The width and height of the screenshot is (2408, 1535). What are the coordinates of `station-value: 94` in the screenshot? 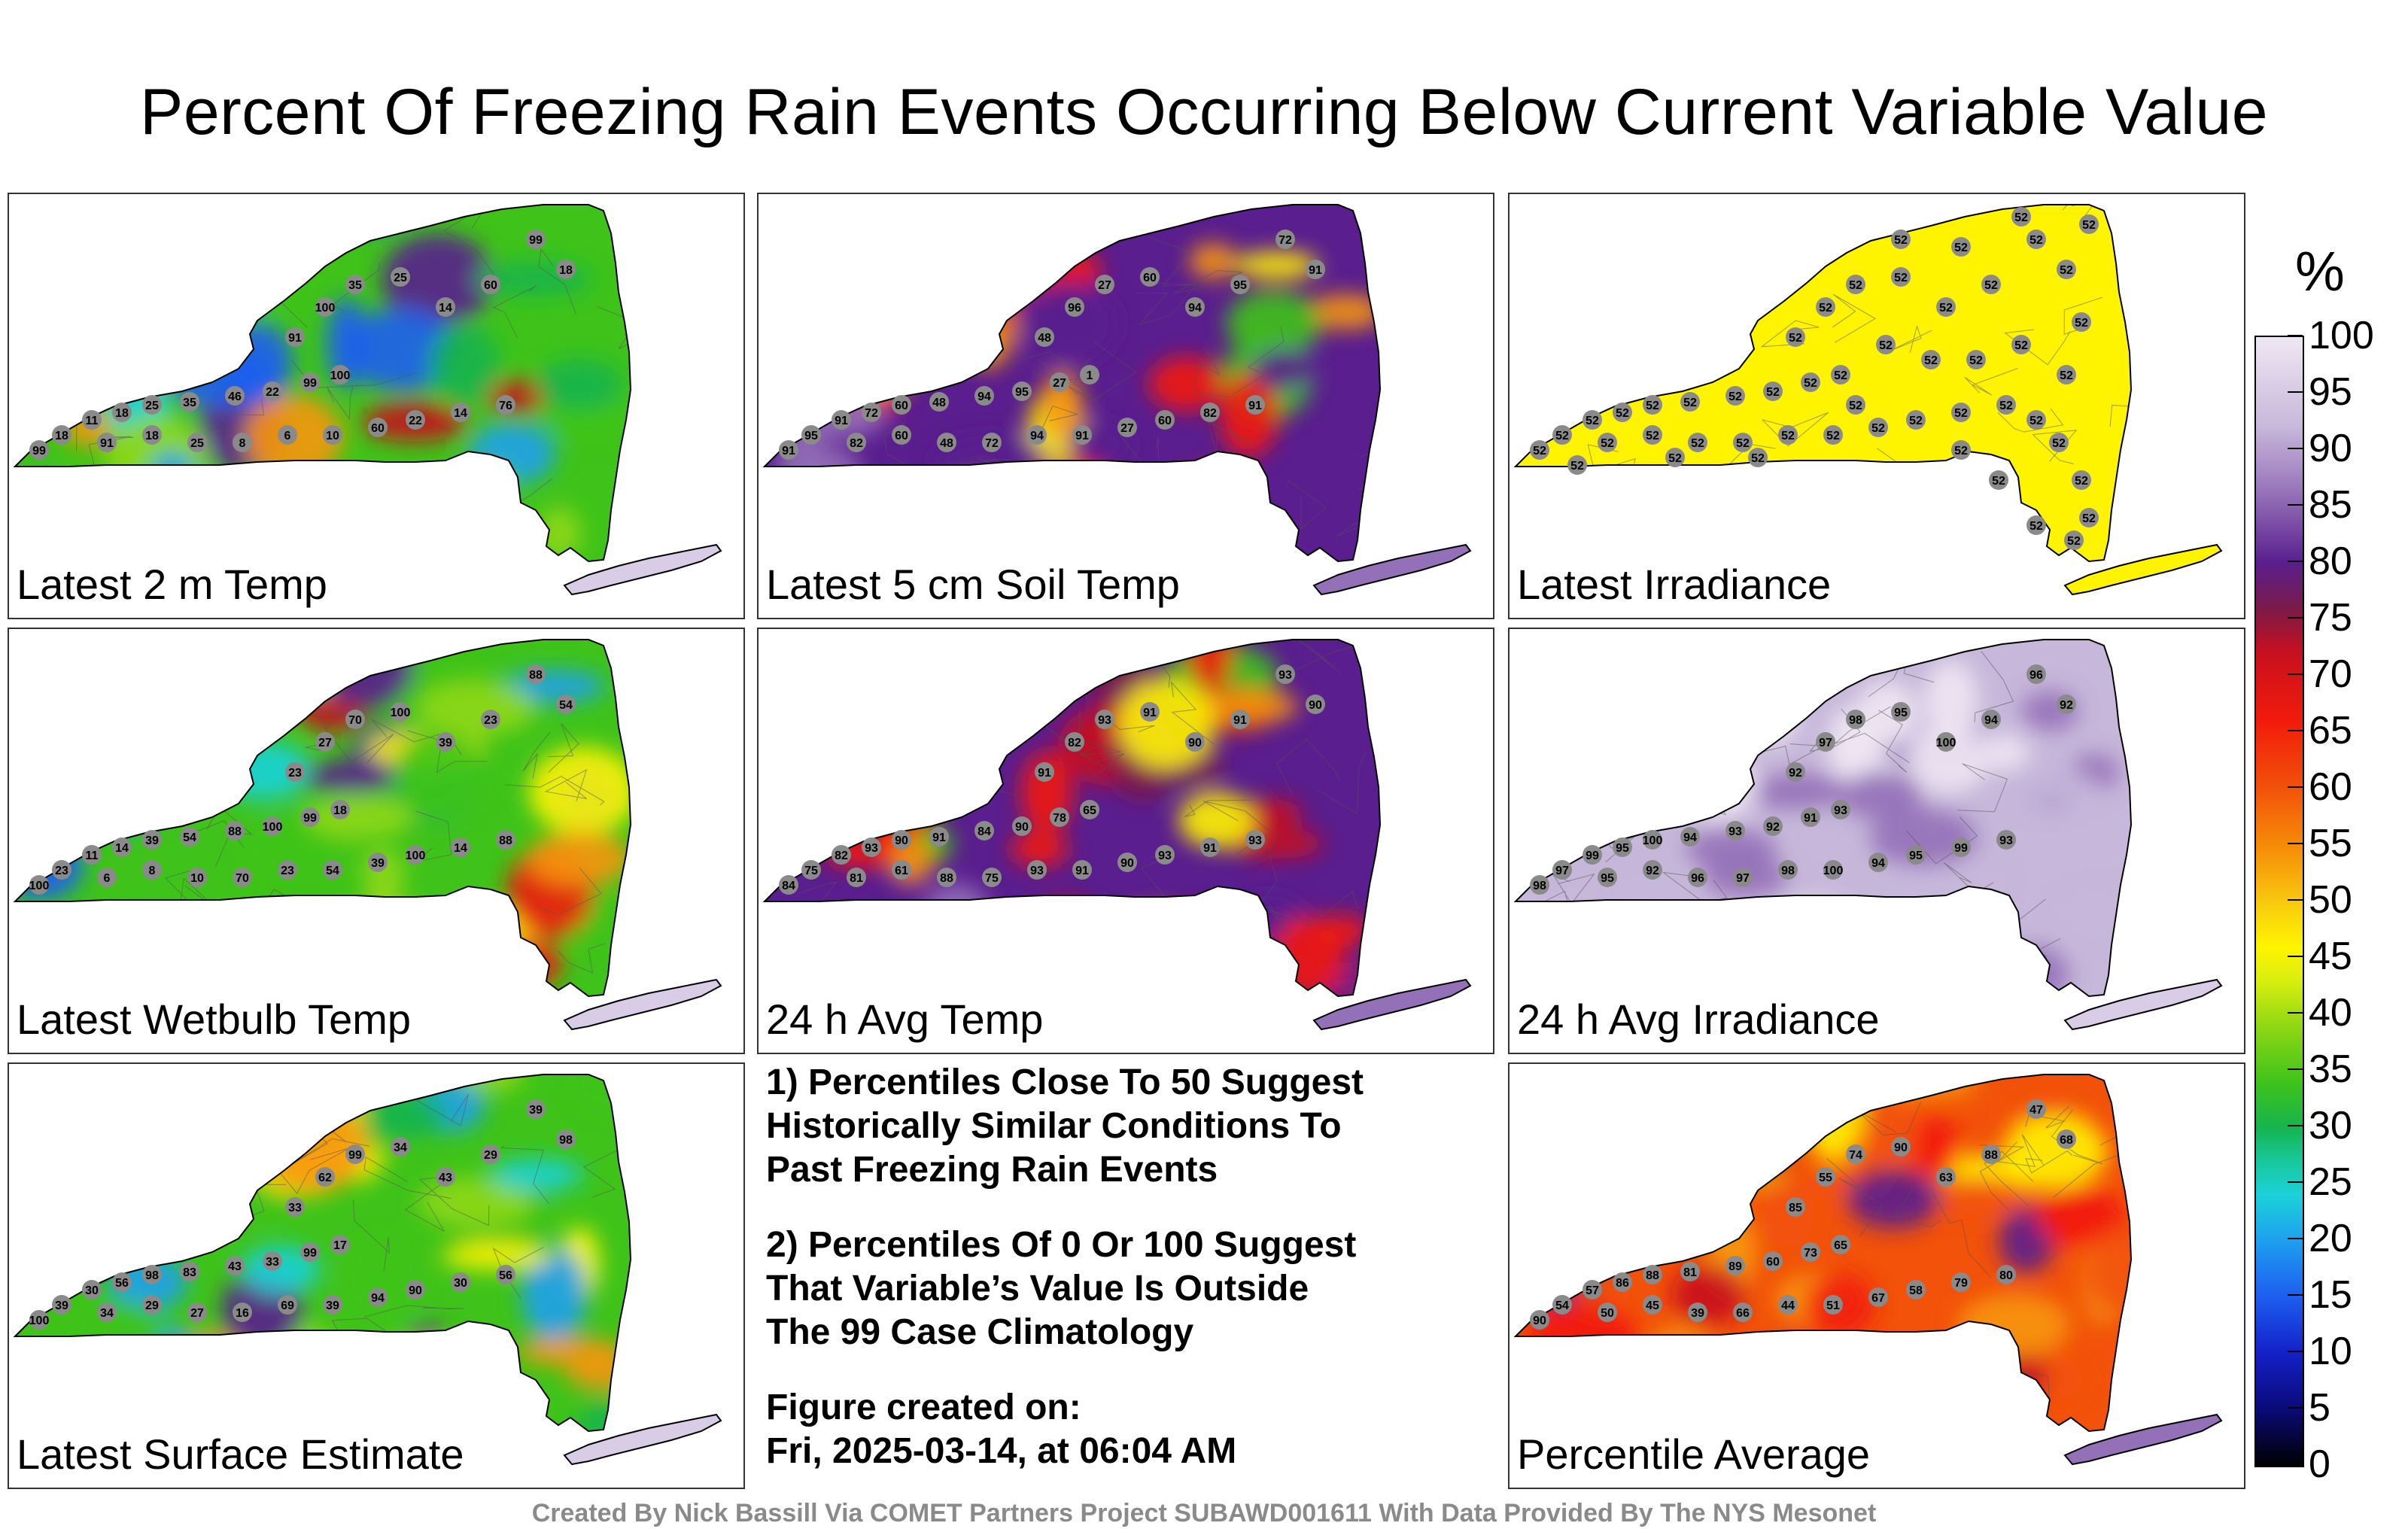 It's located at (1037, 436).